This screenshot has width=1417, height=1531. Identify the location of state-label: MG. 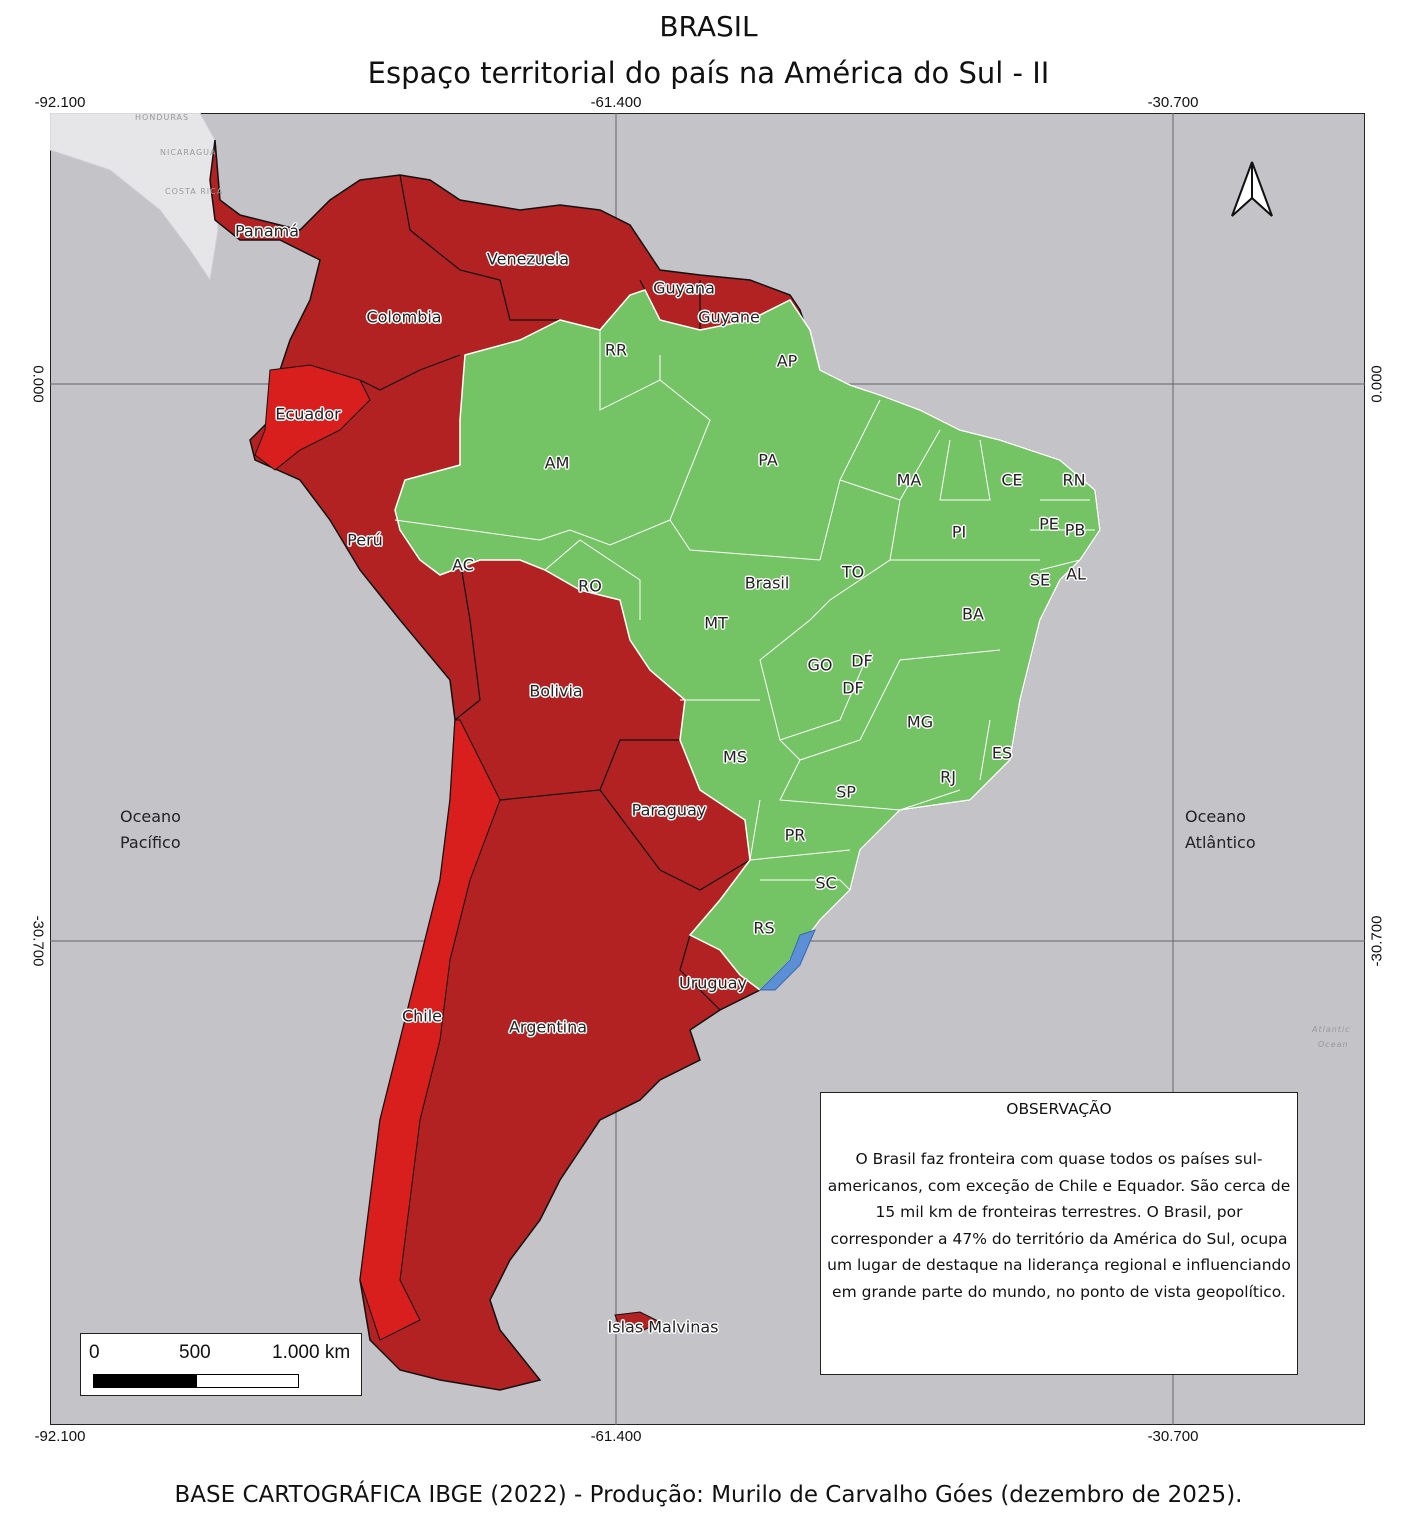
(920, 722).